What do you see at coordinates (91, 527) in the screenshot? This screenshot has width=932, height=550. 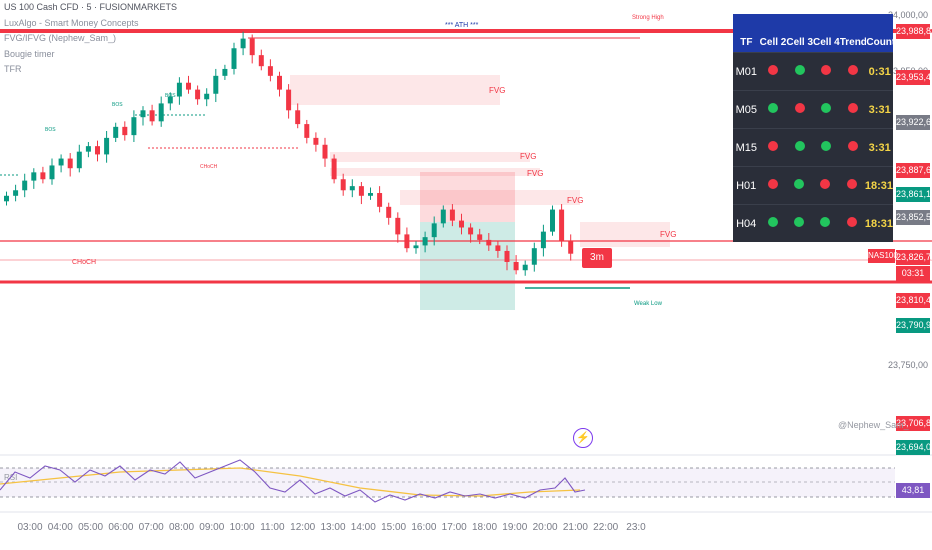 I see `time-axis-label: 05:00` at bounding box center [91, 527].